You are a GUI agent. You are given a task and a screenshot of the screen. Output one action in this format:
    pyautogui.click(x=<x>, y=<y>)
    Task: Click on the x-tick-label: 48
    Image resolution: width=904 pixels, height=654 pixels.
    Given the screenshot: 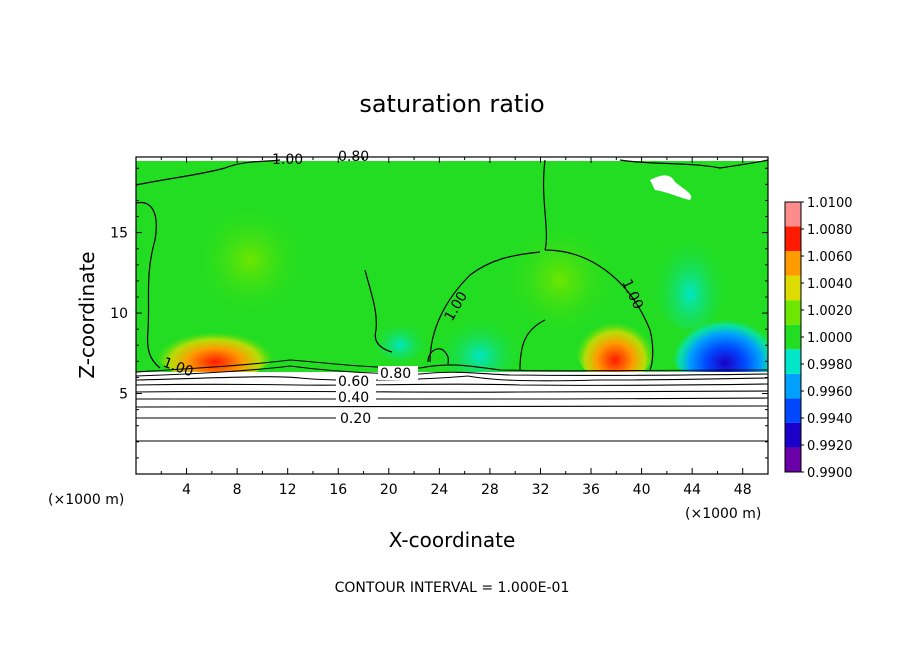 What is the action you would take?
    pyautogui.click(x=743, y=490)
    